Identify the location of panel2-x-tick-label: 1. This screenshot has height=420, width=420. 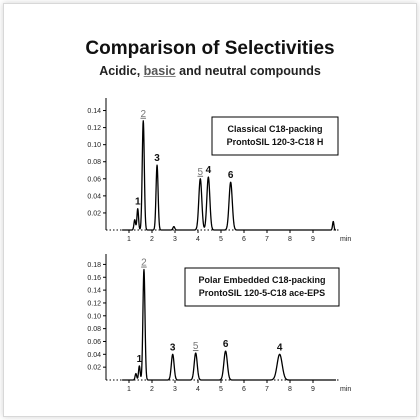
(129, 389).